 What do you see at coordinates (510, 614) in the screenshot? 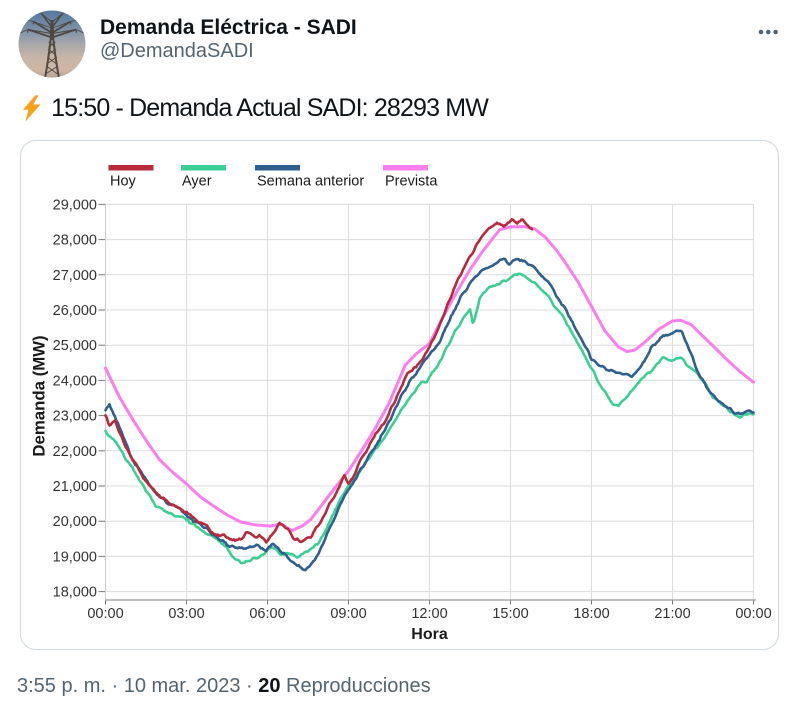
I see `svg-text: 15:00` at bounding box center [510, 614].